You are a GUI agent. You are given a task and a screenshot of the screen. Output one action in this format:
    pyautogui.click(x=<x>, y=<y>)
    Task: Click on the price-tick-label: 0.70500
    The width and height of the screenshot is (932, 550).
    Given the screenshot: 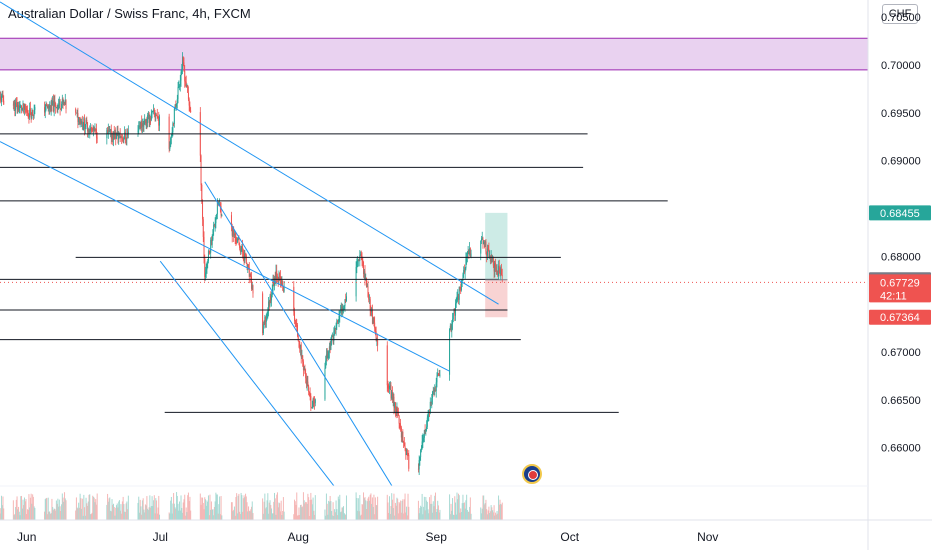 What is the action you would take?
    pyautogui.click(x=901, y=18)
    